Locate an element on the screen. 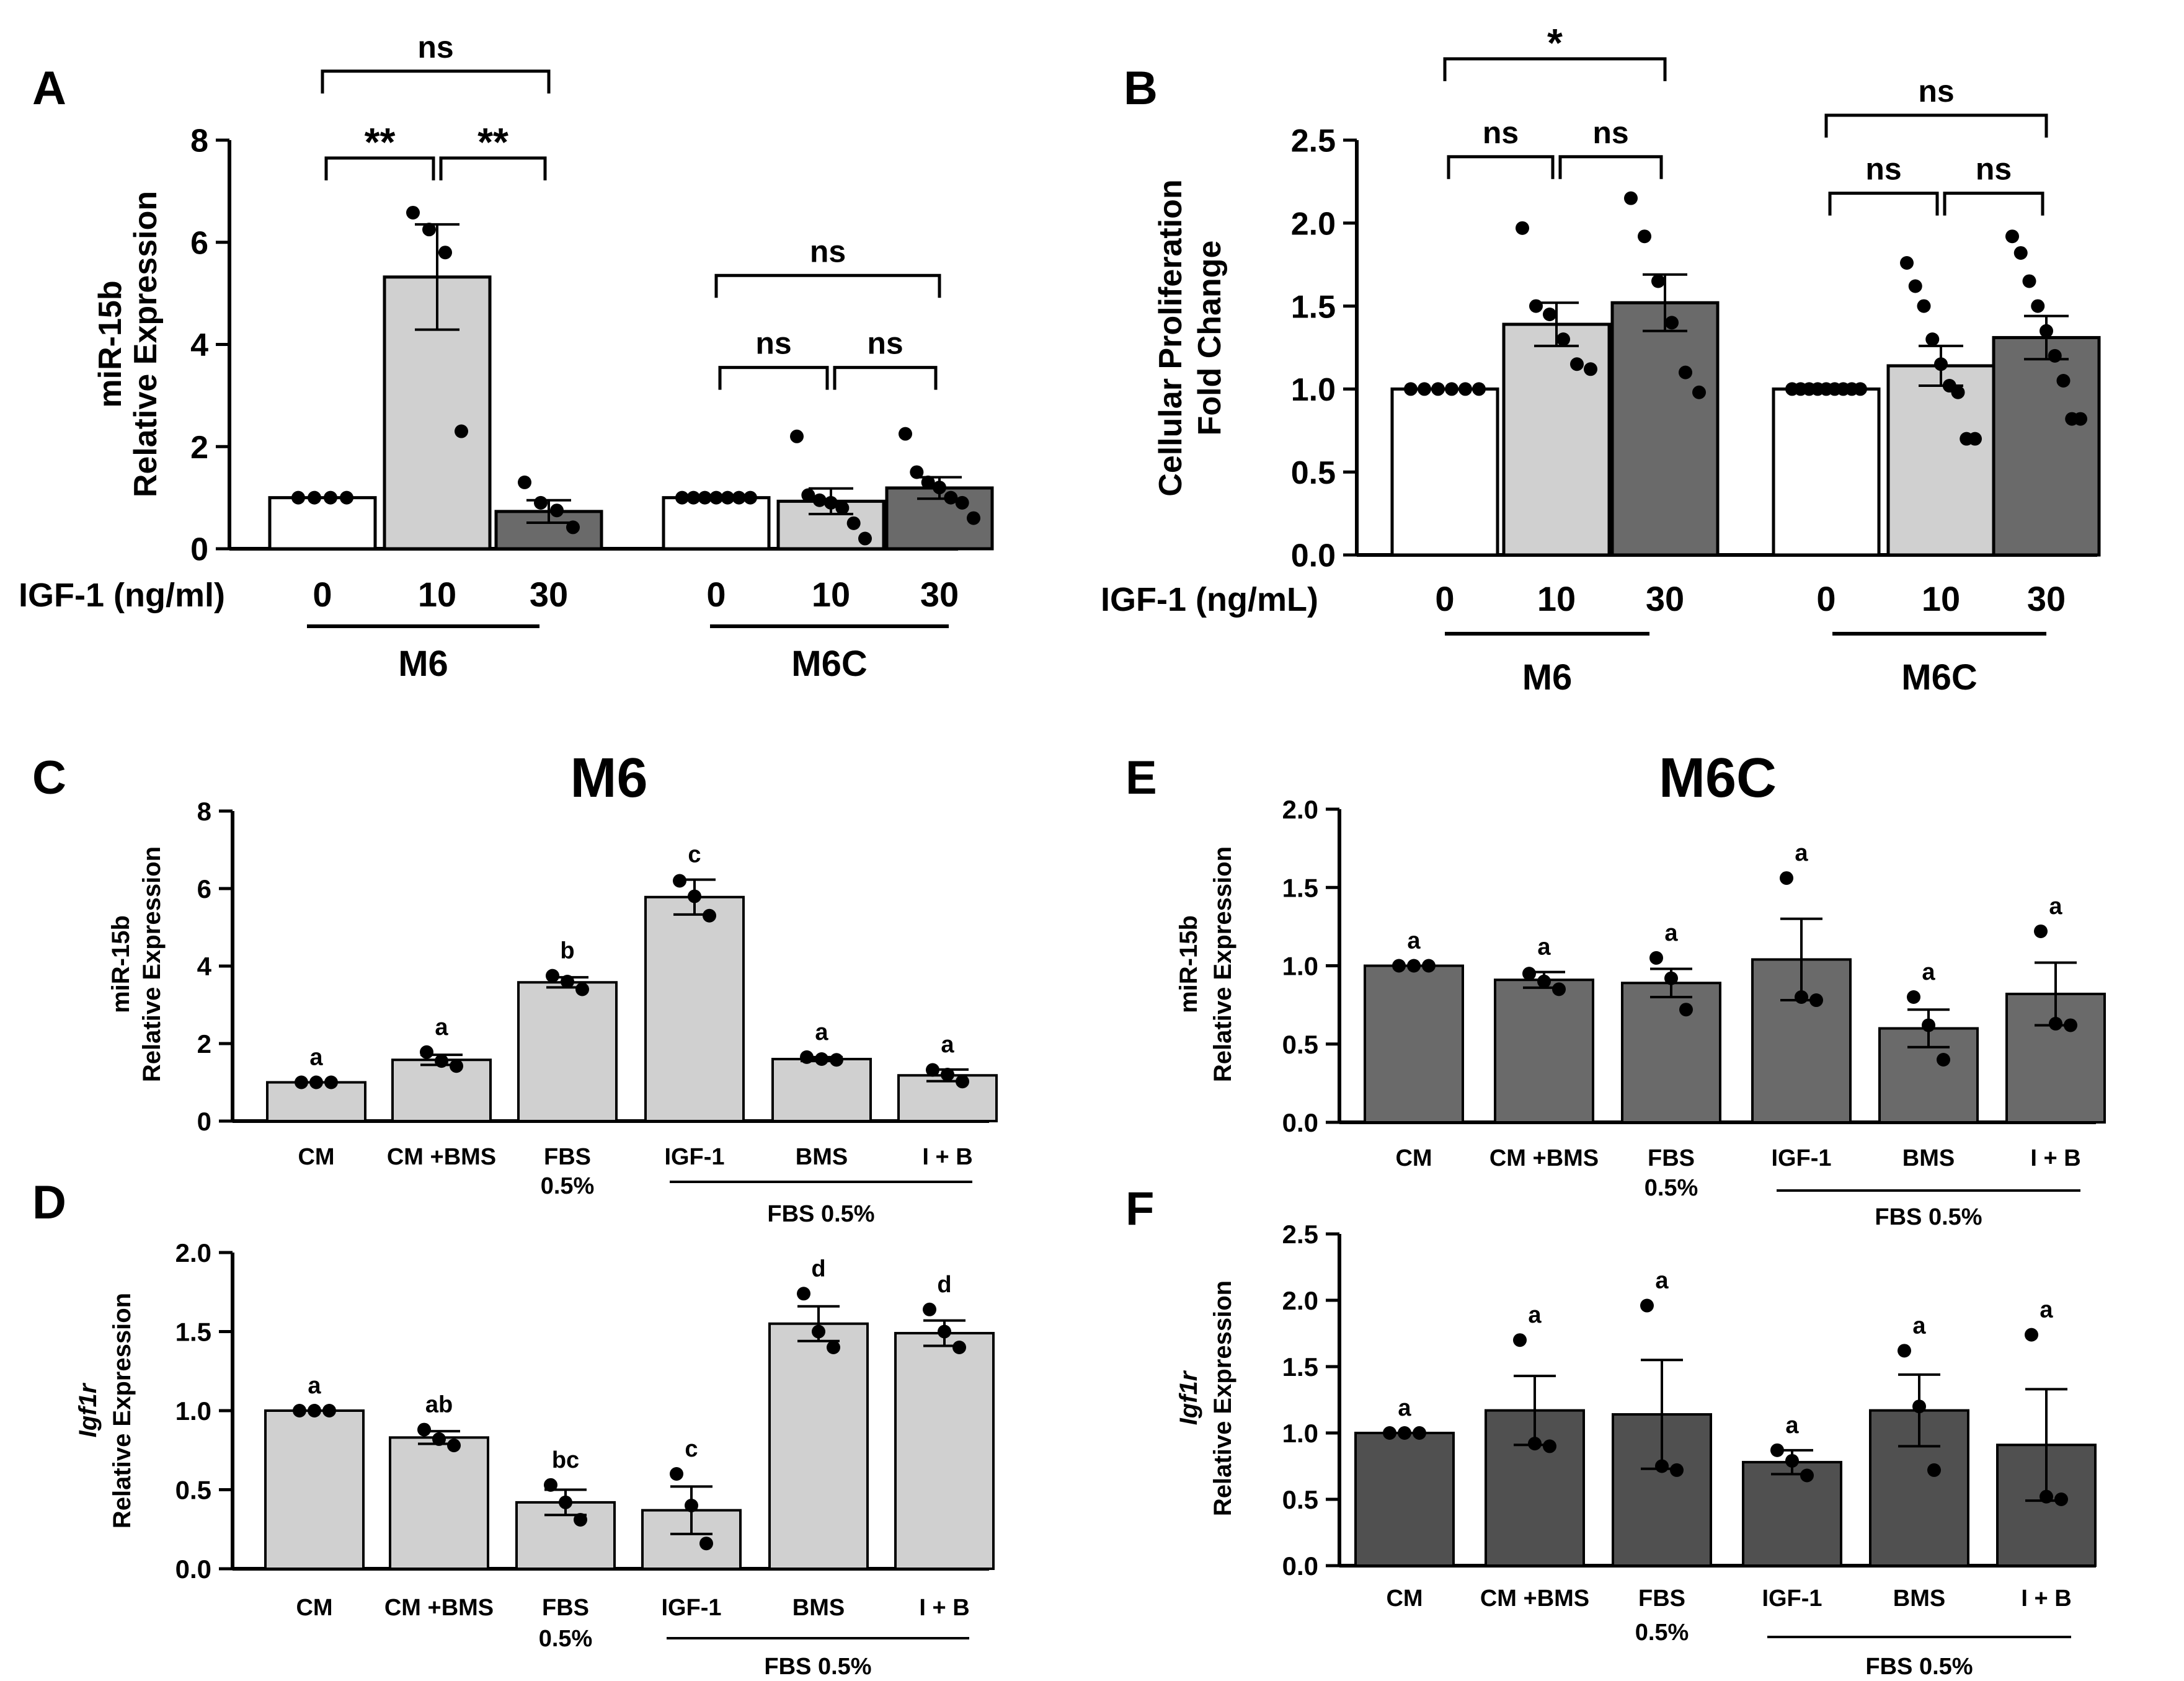 This screenshot has height=1681, width=2184. y-tick-label: 0 is located at coordinates (199, 550).